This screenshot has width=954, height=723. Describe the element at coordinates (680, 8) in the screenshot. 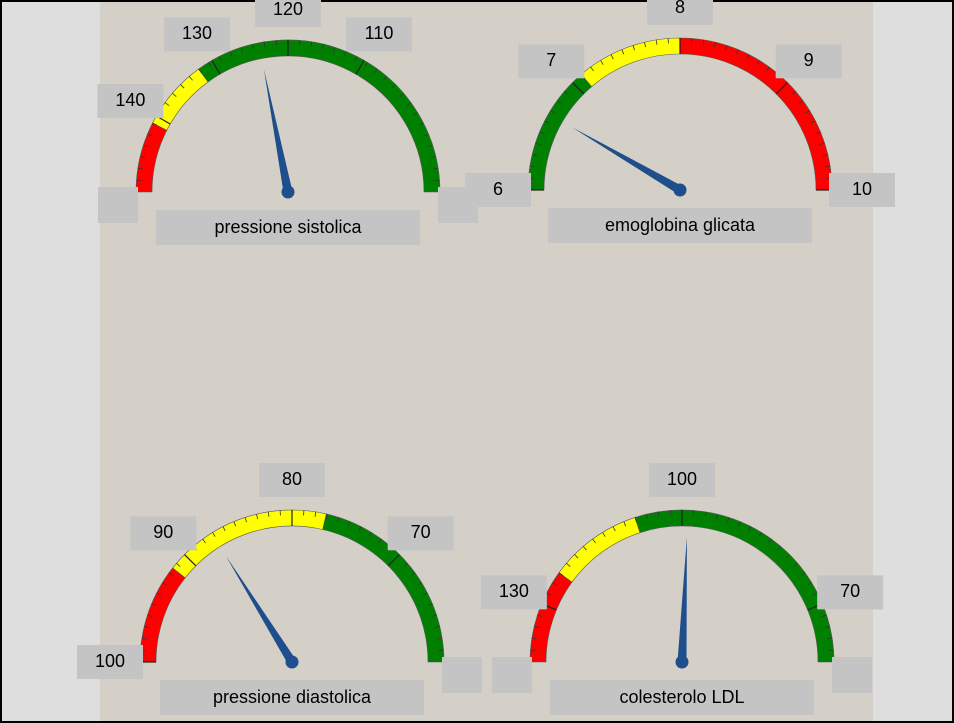

I see `tick-label: 8` at that location.